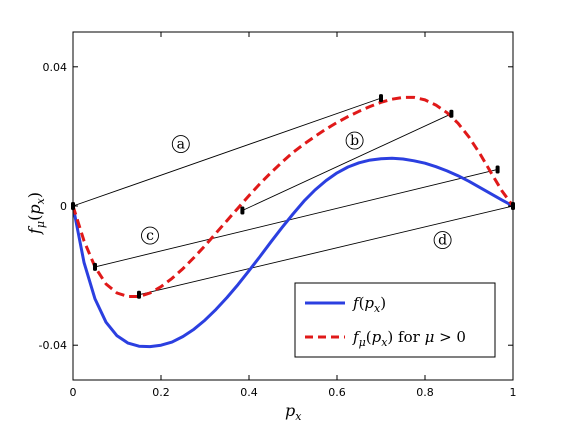  What do you see at coordinates (53, 345) in the screenshot?
I see `y-tick-label: -0.04` at bounding box center [53, 345].